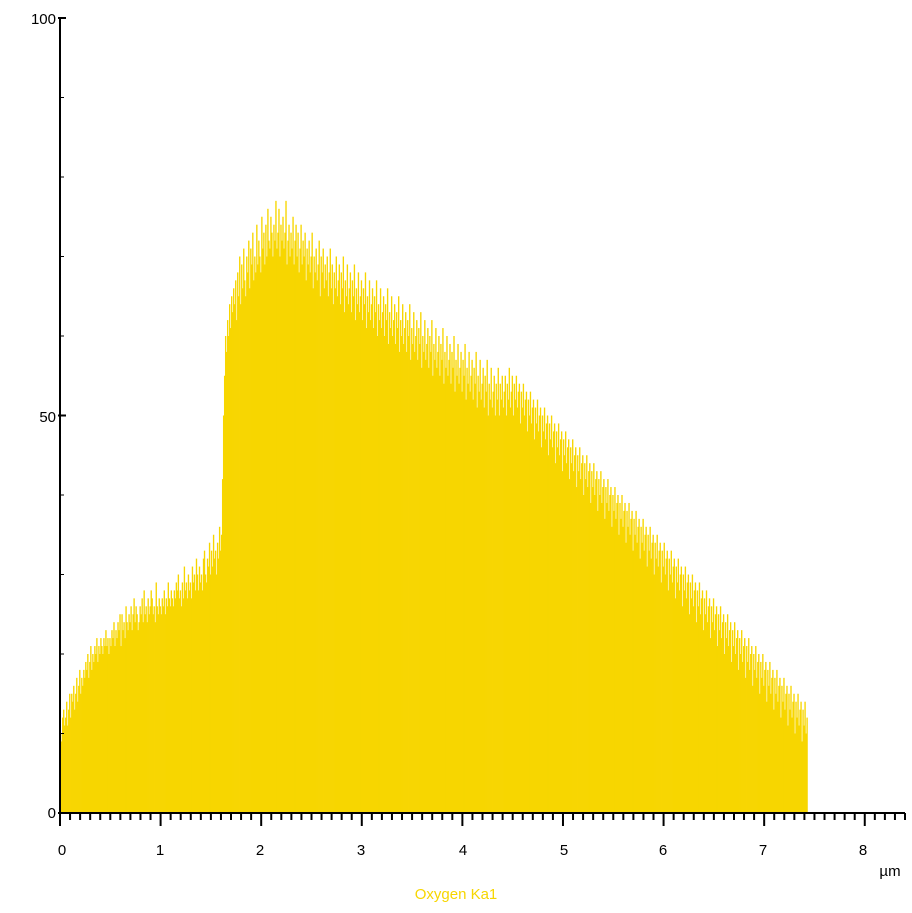 The height and width of the screenshot is (913, 912). What do you see at coordinates (663, 850) in the screenshot?
I see `x-tick-label-6: 6` at bounding box center [663, 850].